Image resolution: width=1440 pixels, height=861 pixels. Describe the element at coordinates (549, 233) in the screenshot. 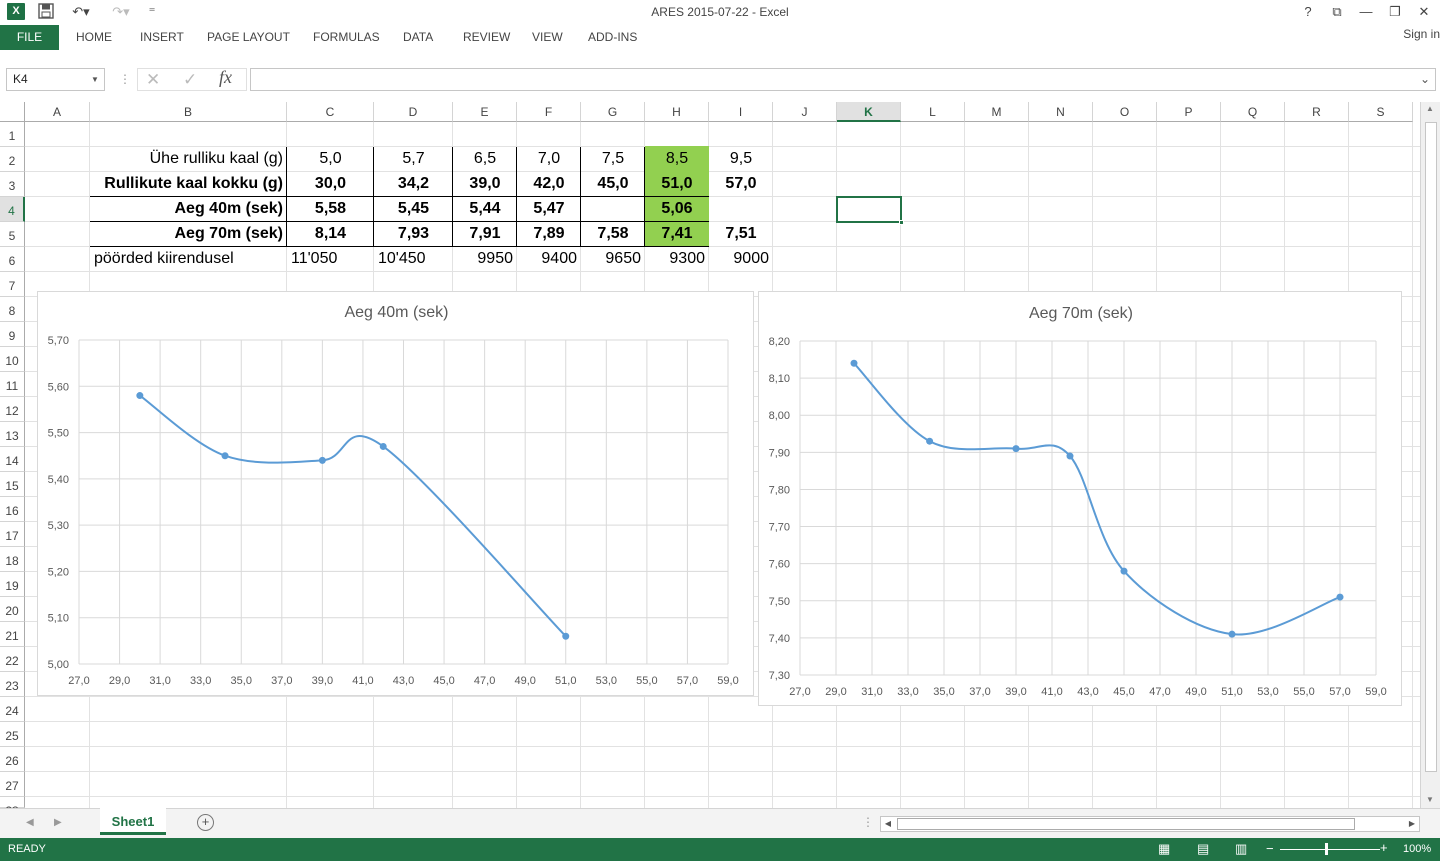

I see `table-cell: 7,89` at that location.